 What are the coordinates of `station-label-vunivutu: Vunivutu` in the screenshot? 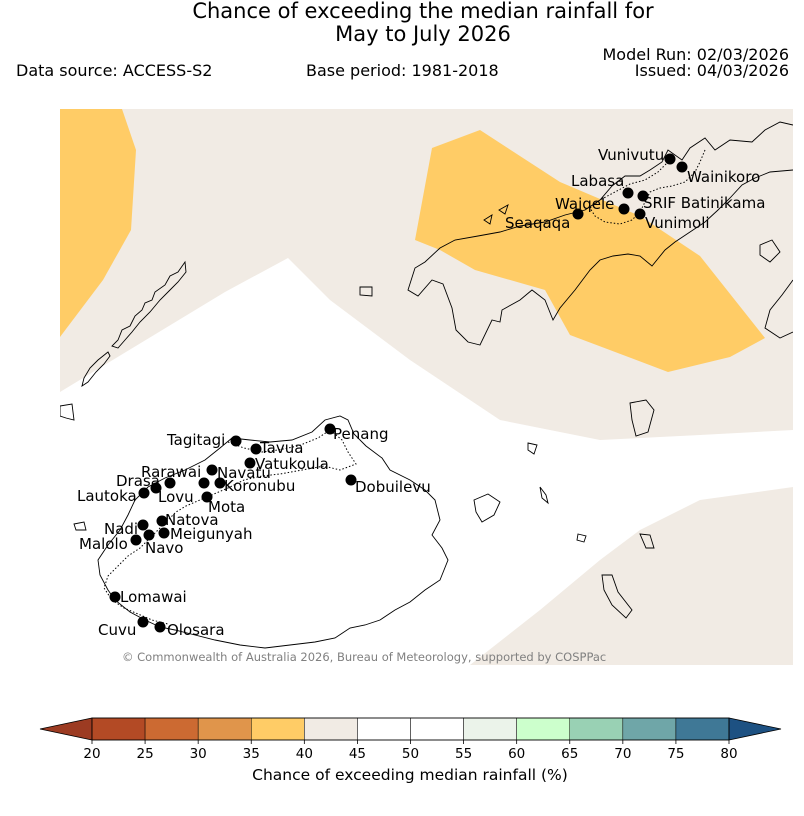 It's located at (631, 155).